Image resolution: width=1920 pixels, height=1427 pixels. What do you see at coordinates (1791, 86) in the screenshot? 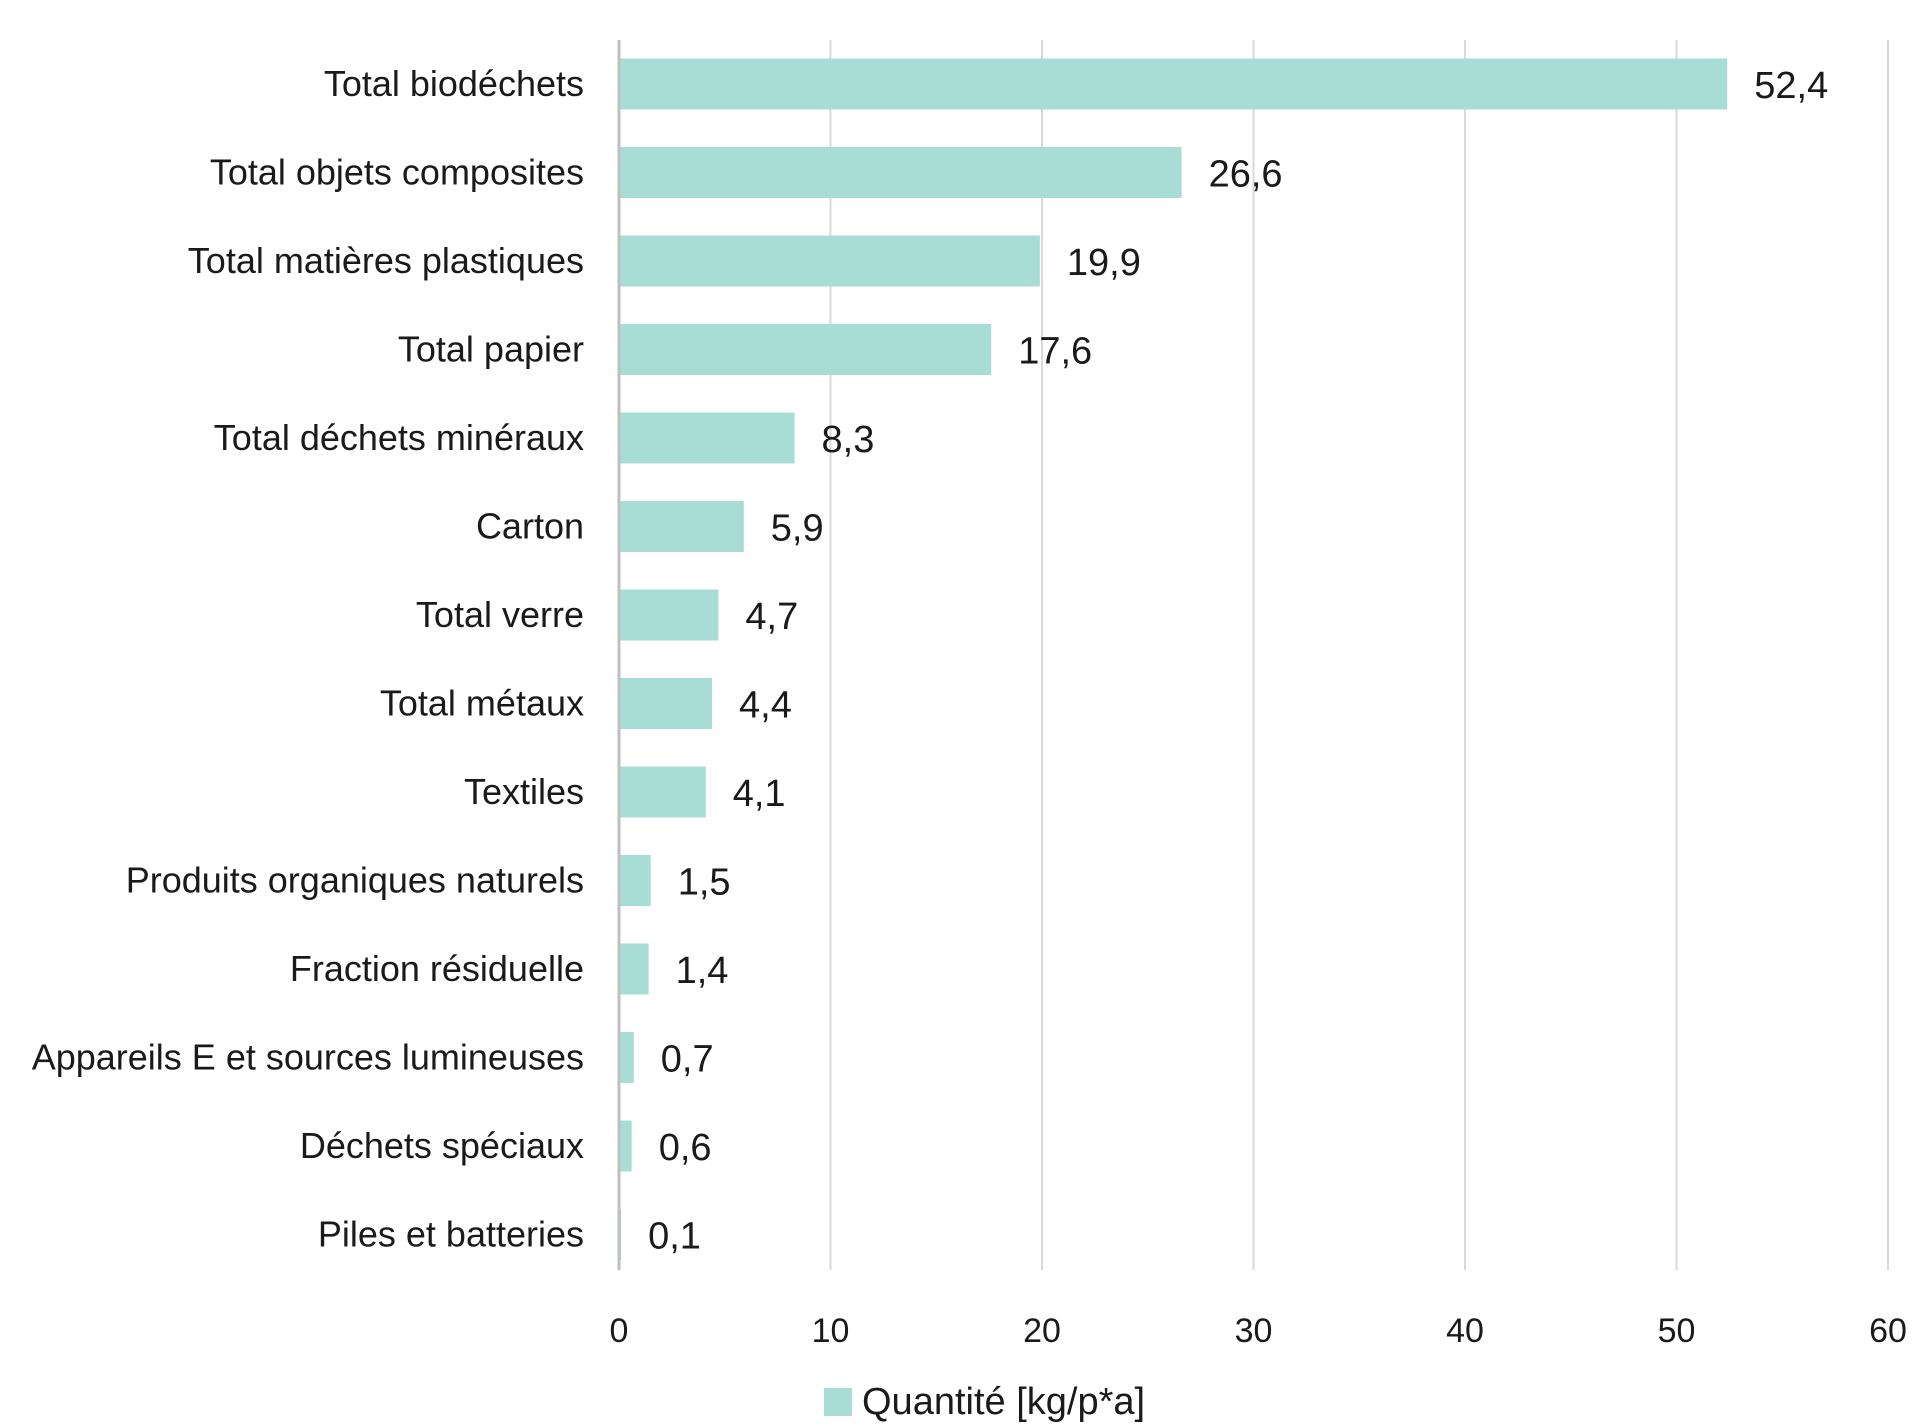
I see `data-label: 52,4` at bounding box center [1791, 86].